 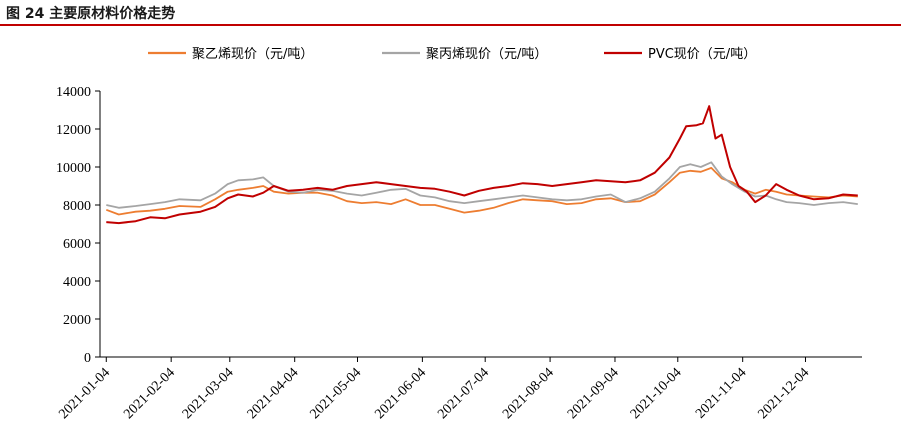 What do you see at coordinates (77, 320) in the screenshot?
I see `y-tick-label: 2000` at bounding box center [77, 320].